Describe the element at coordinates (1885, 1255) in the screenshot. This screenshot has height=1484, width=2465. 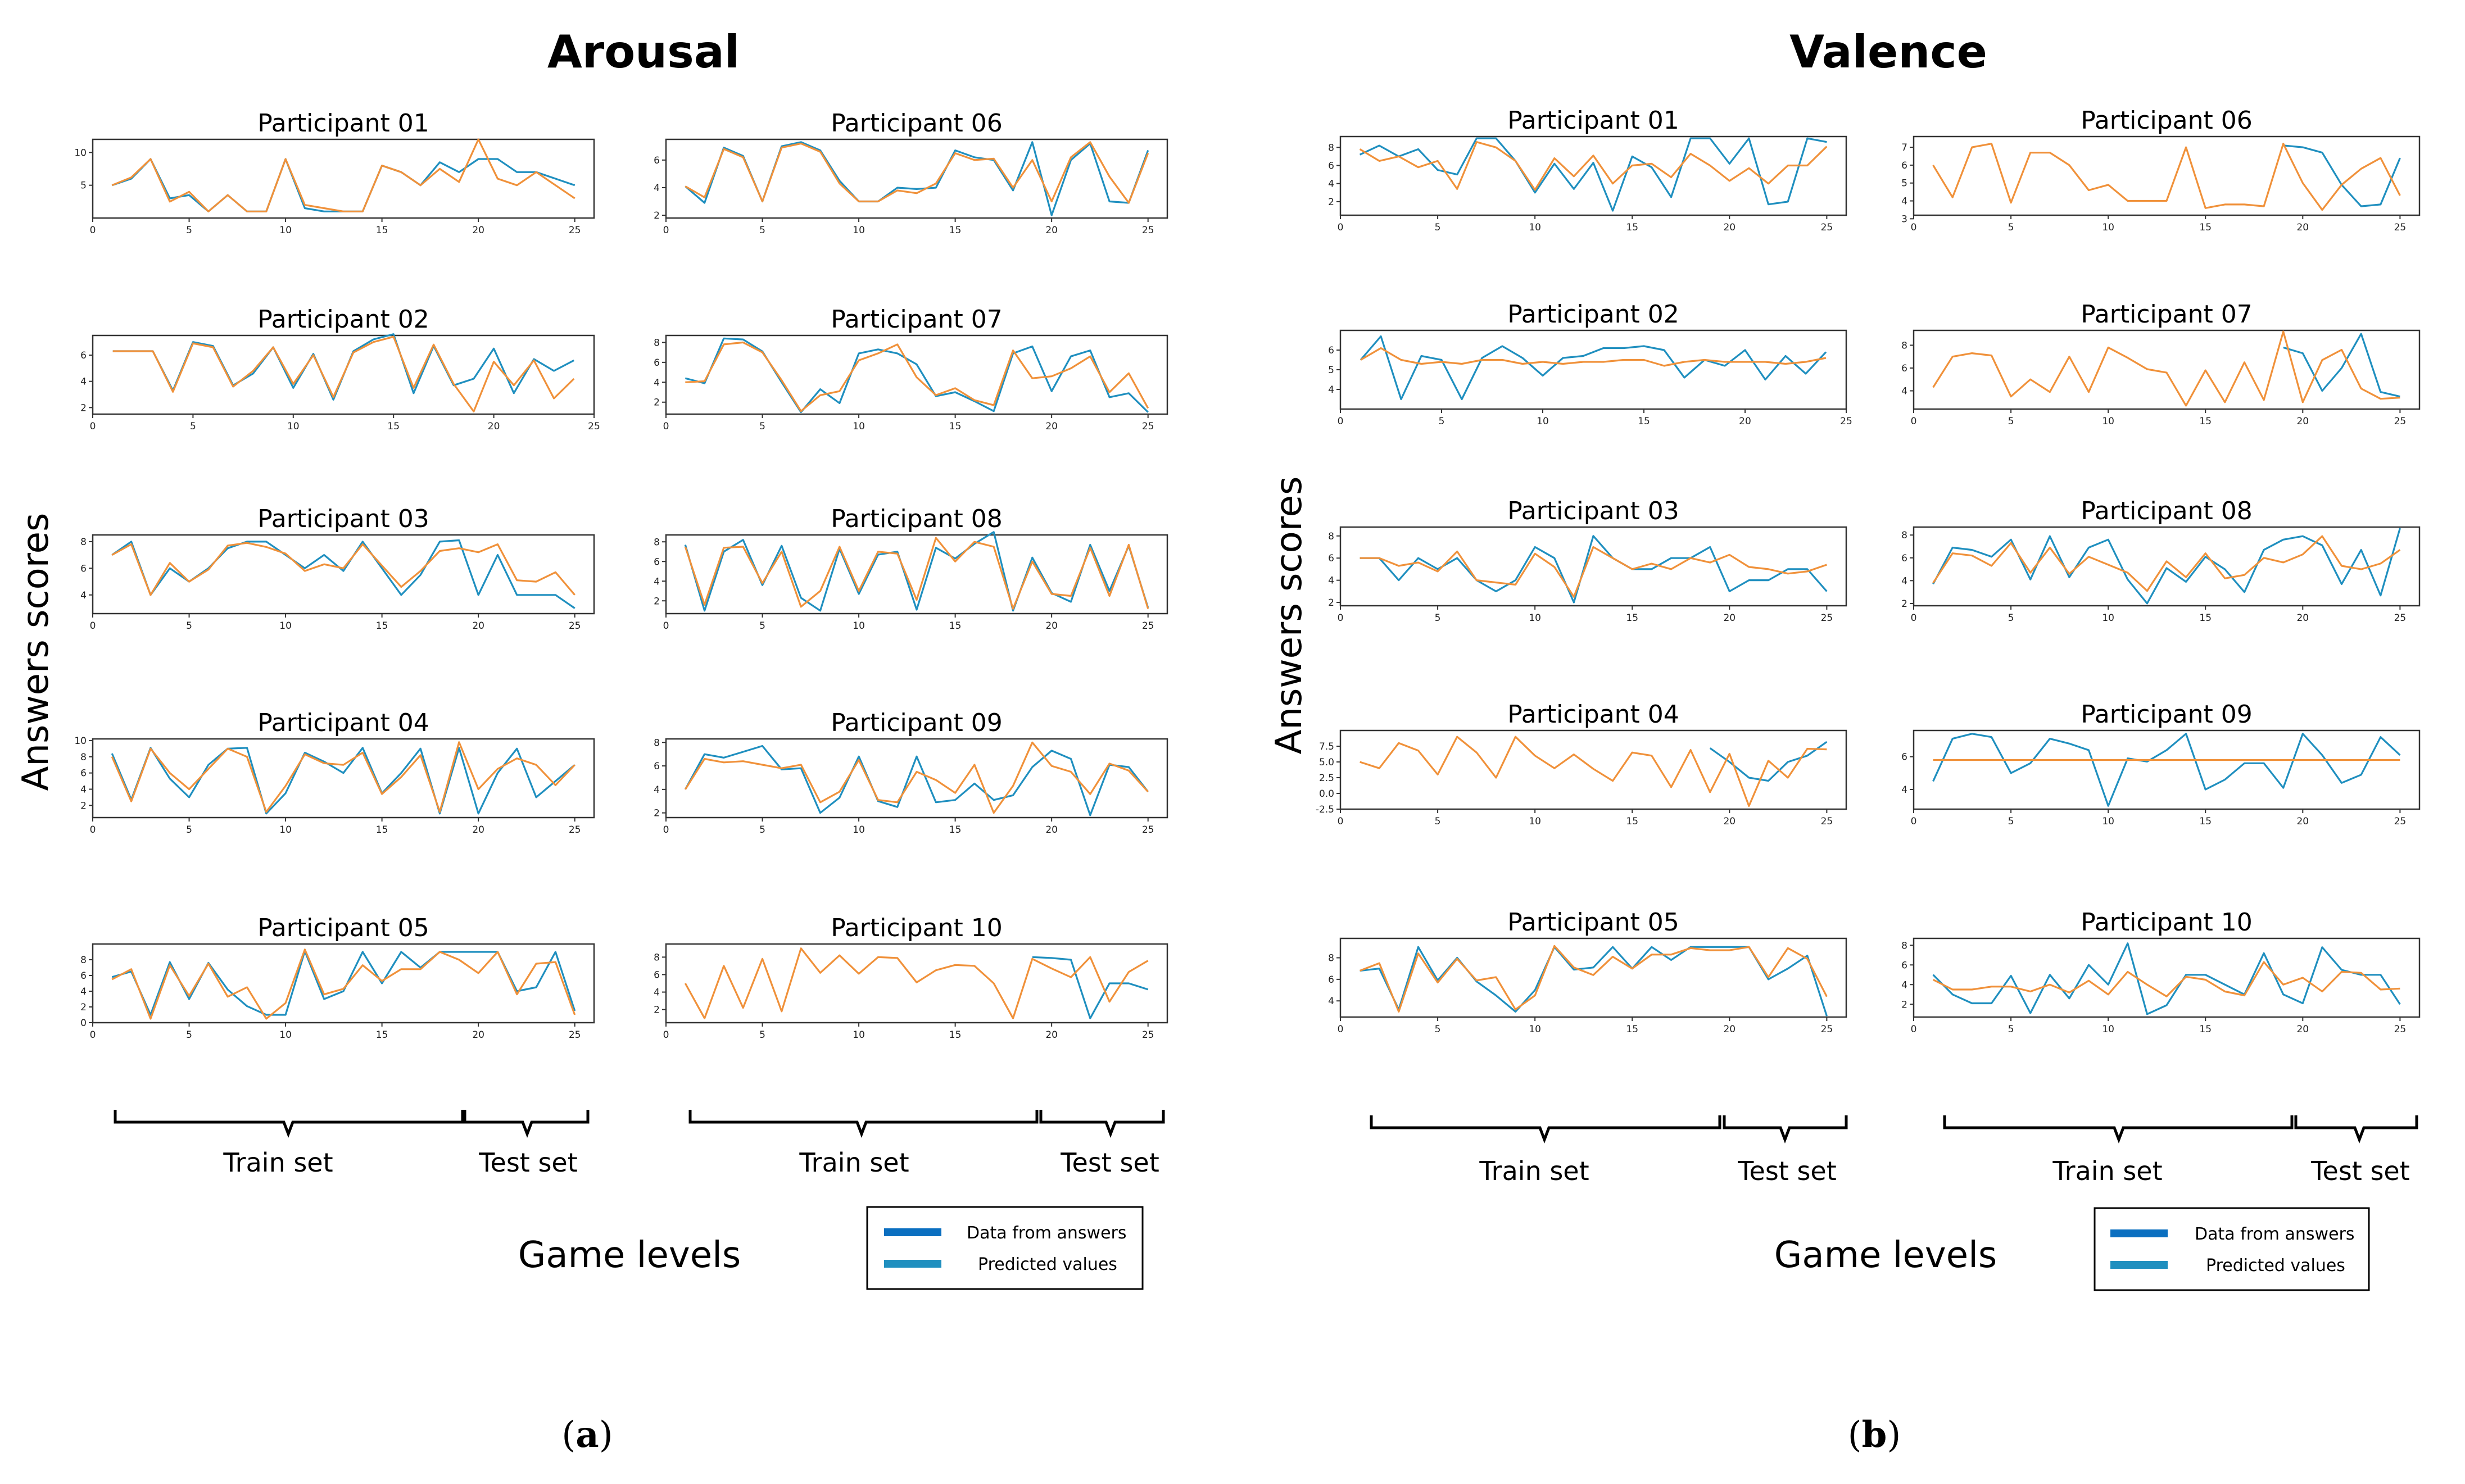
I see `panel-b-xlabel: Game levels` at that location.